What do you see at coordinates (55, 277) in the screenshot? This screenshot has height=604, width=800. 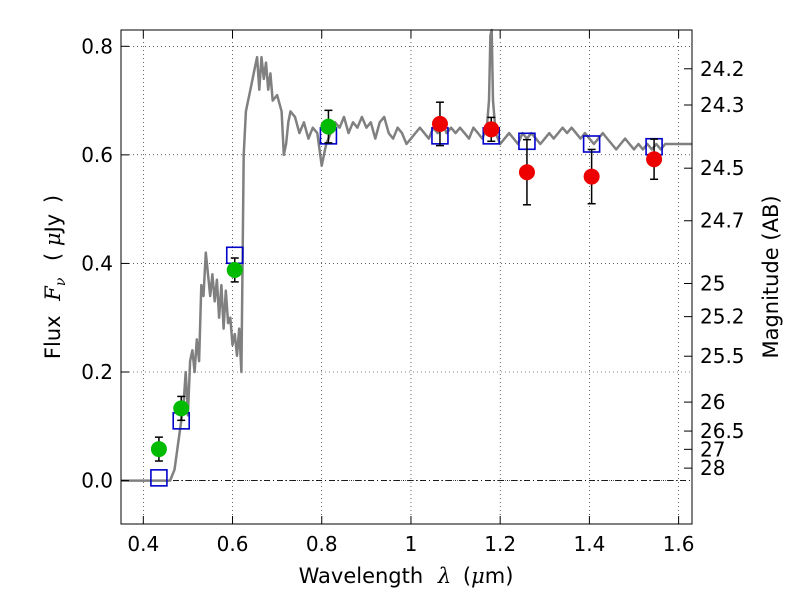 I see `y-axis-label: Flux Fν ( μJy )` at bounding box center [55, 277].